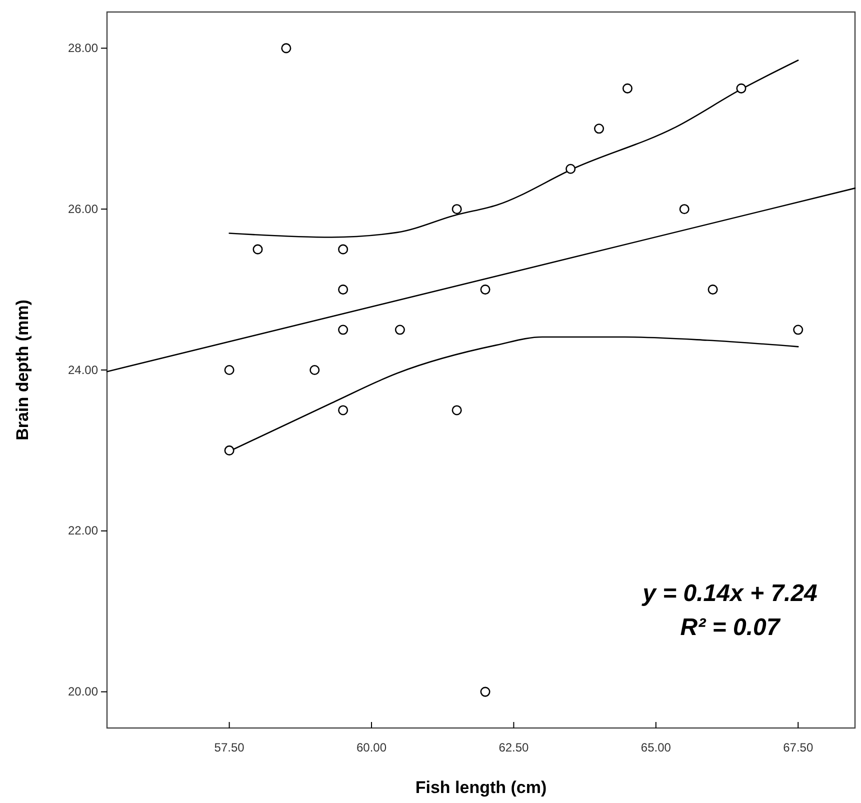  What do you see at coordinates (83, 369) in the screenshot?
I see `y-tick-label: 24.00` at bounding box center [83, 369].